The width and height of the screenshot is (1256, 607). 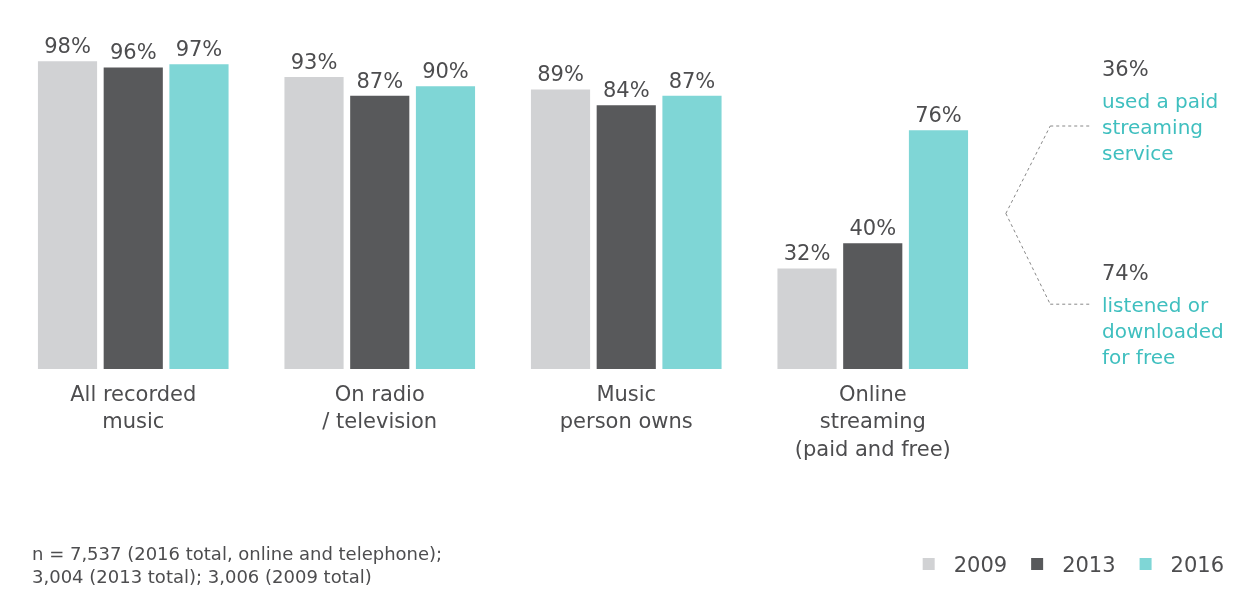 What do you see at coordinates (1163, 331) in the screenshot?
I see `text: listened or downloaded for free` at bounding box center [1163, 331].